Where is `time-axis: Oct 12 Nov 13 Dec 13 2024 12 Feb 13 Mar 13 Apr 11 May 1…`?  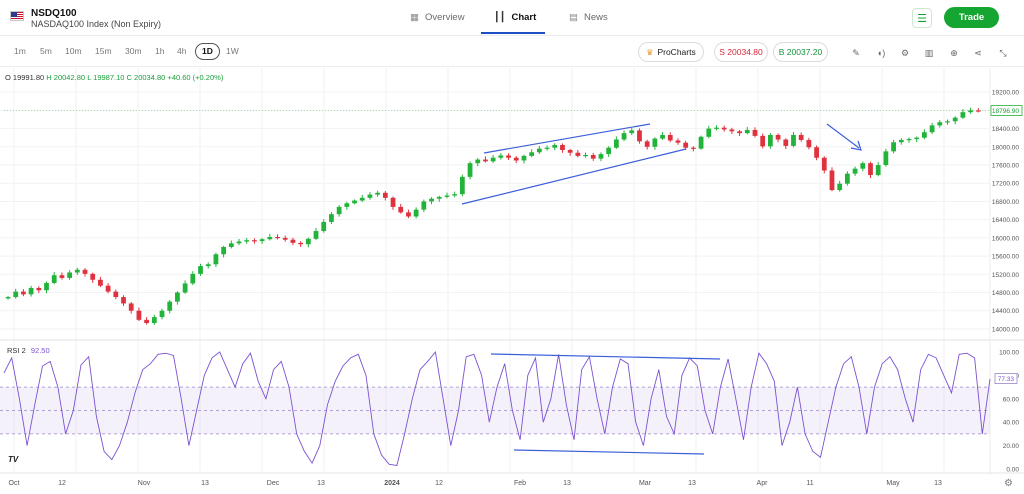
time-axis: Oct 12 Nov 13 Dec 13 2024 12 Feb 13 Mar 13 Apr 11 May 1… is located at coordinates (512, 479).